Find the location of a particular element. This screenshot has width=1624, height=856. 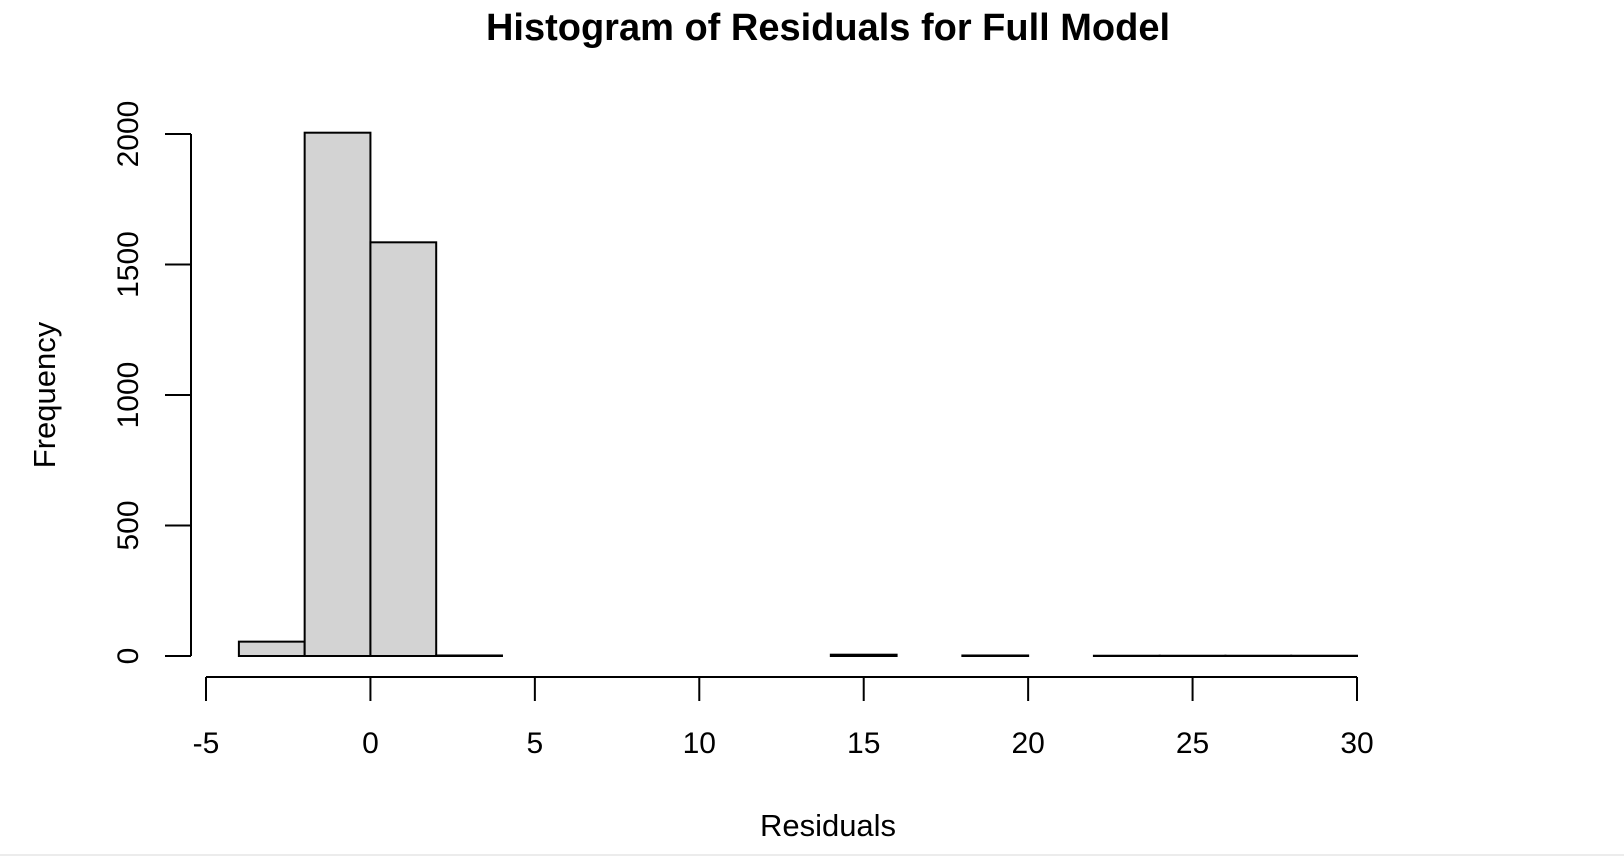

x-tick-label-1: 0 is located at coordinates (370, 743).